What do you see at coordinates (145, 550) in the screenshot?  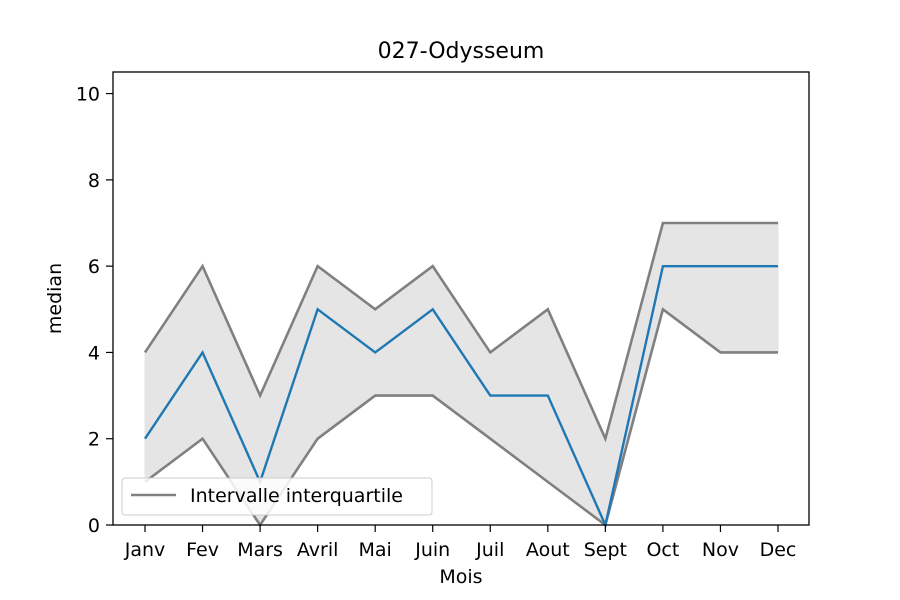 I see `x-tick-label: Janv` at bounding box center [145, 550].